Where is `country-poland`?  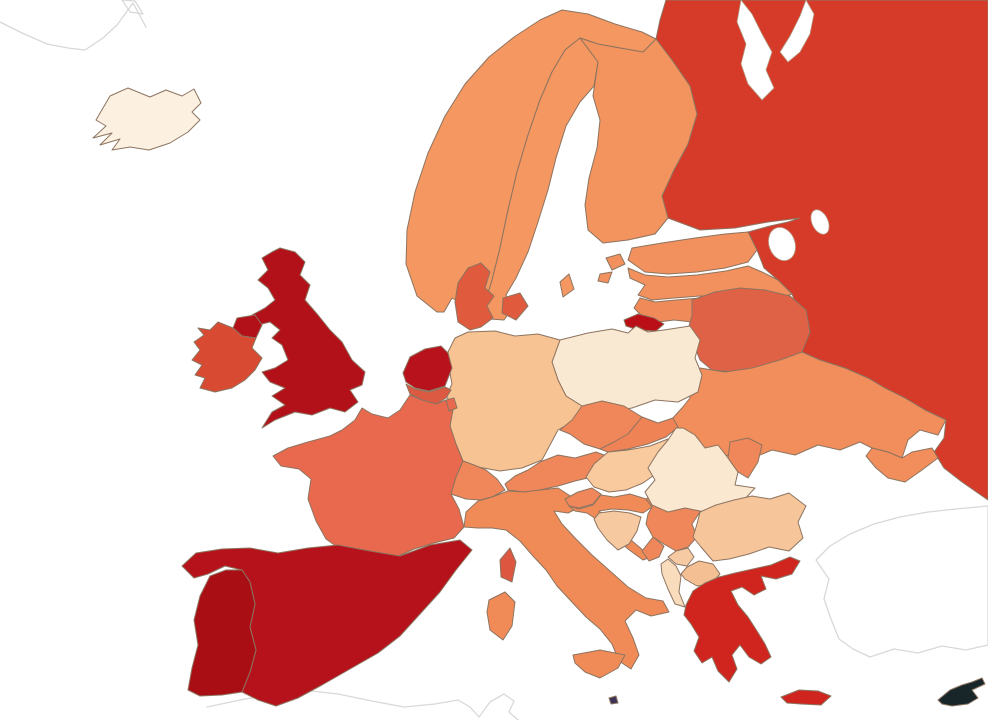 country-poland is located at coordinates (627, 369).